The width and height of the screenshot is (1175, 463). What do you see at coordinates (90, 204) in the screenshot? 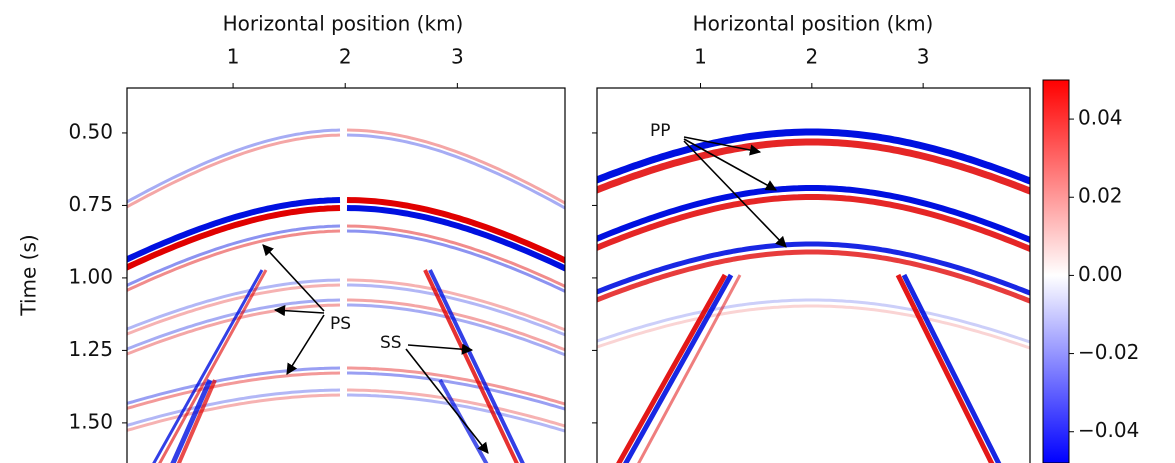
I see `y-tick-label: 0.75` at bounding box center [90, 204].